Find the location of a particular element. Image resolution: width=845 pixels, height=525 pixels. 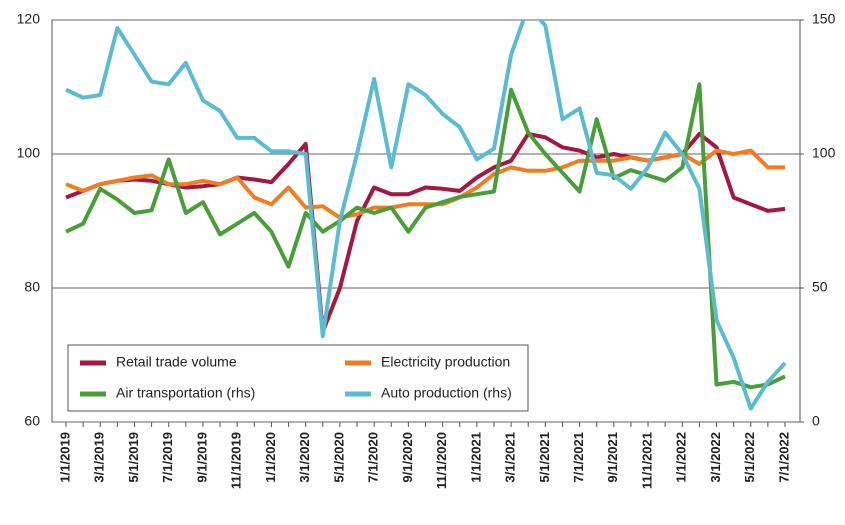

x-tick-label: 7/1/2020 is located at coordinates (373, 457).